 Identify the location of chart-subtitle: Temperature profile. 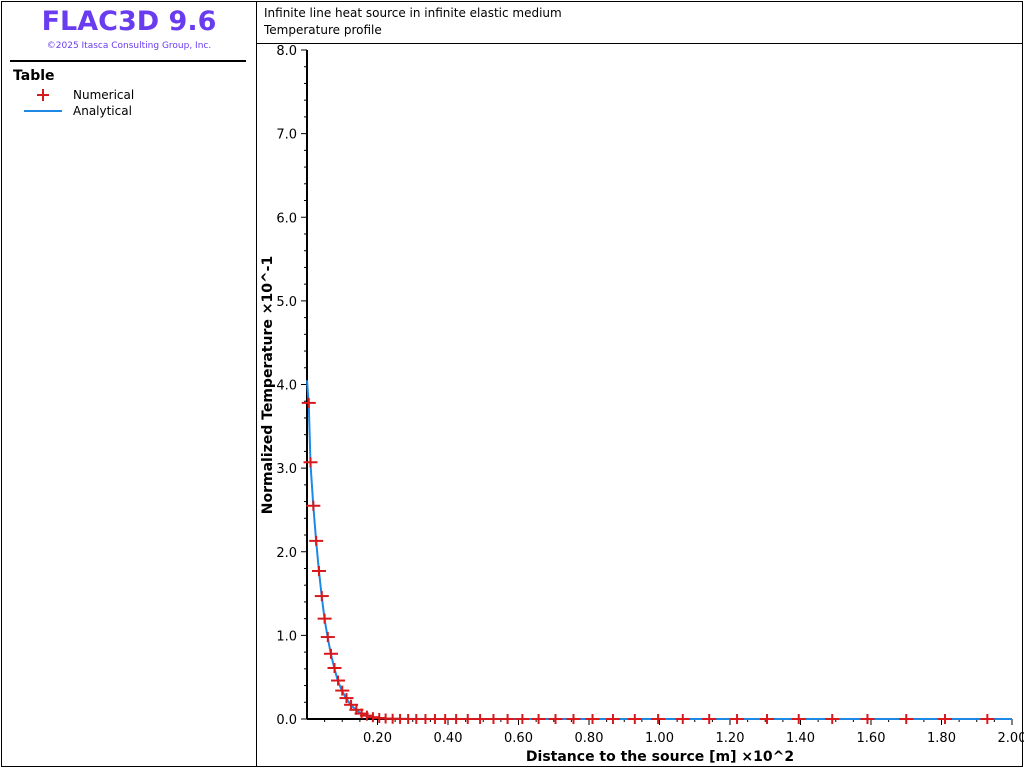
(323, 30).